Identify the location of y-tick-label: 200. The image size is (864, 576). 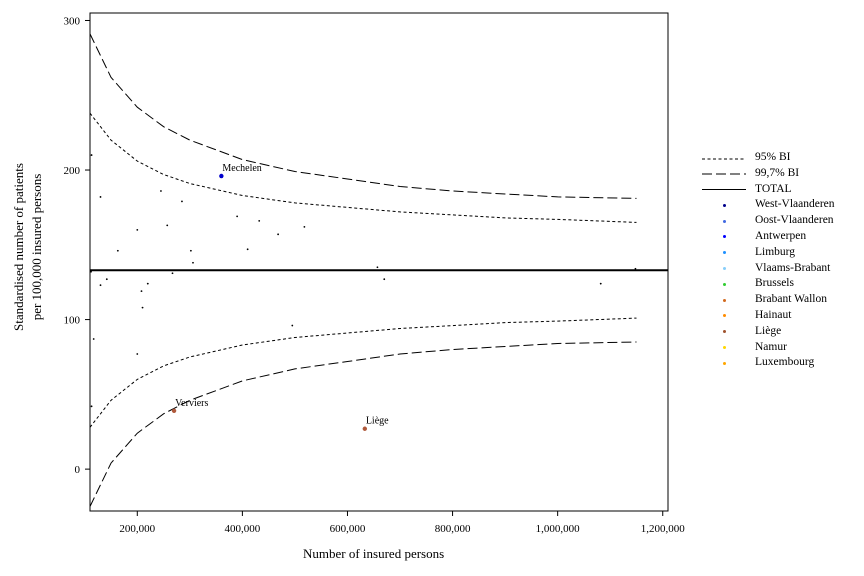
(72, 171).